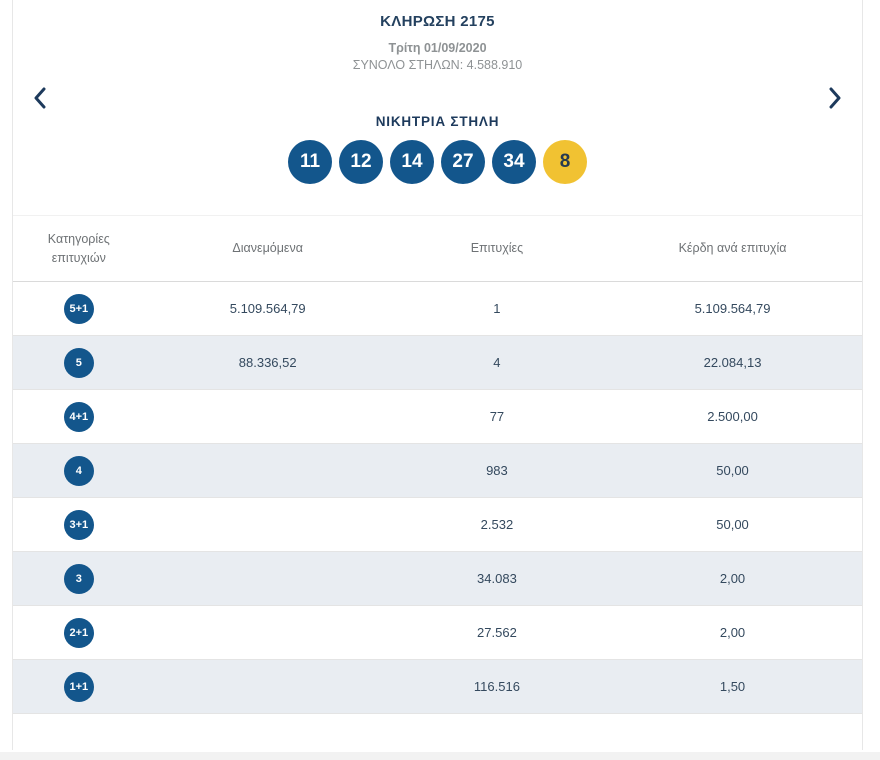 Image resolution: width=880 pixels, height=760 pixels. I want to click on winning-number-ball: 27, so click(463, 162).